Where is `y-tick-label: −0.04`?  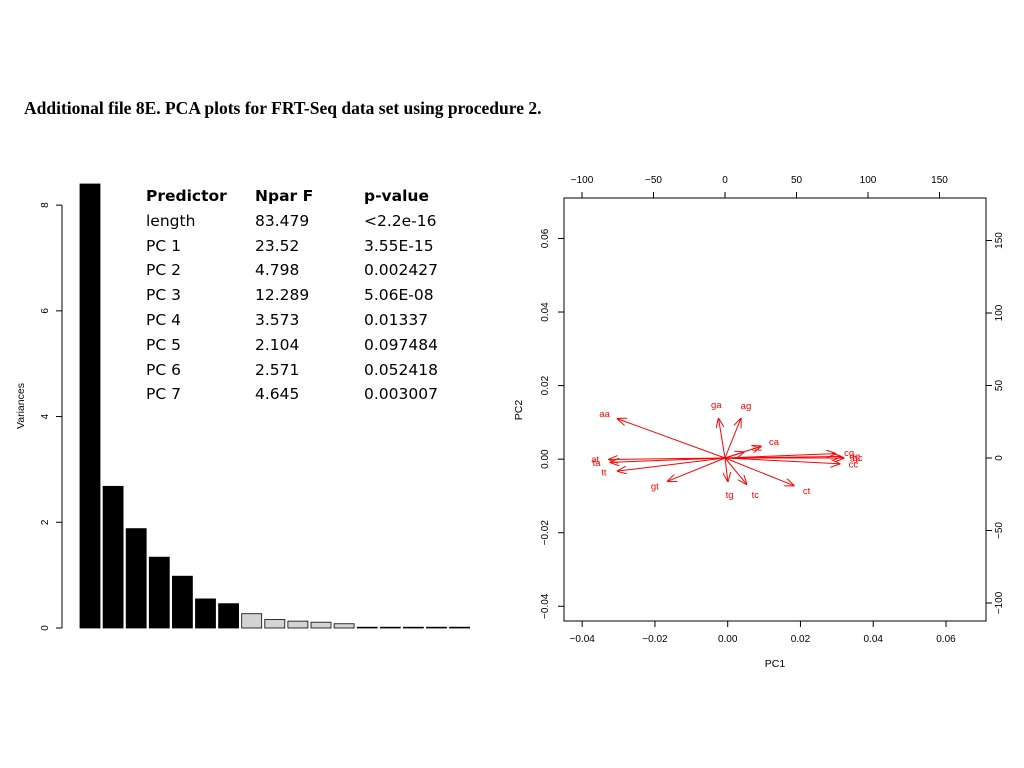 y-tick-label: −0.04 is located at coordinates (545, 606).